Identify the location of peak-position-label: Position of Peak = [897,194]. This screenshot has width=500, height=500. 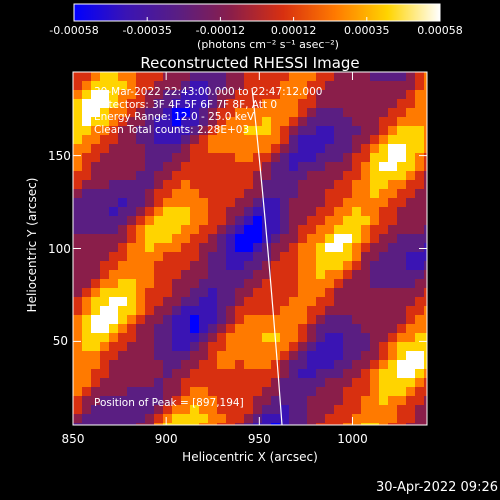
(169, 403).